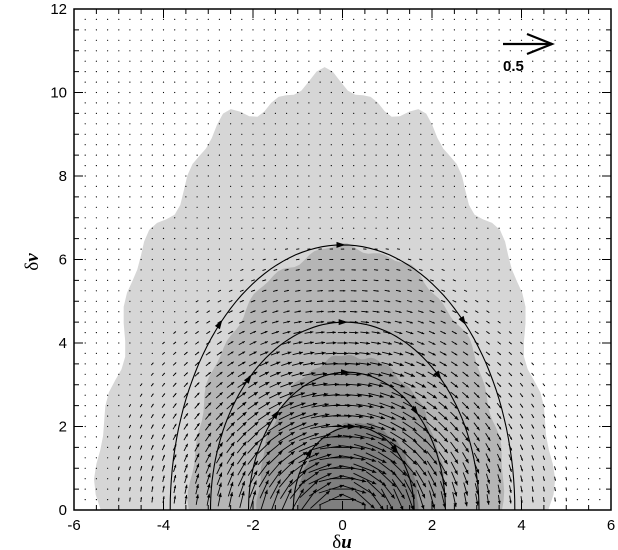 This screenshot has width=618, height=550. Describe the element at coordinates (275, 415) in the screenshot. I see `streamline-arrowhead` at that location.